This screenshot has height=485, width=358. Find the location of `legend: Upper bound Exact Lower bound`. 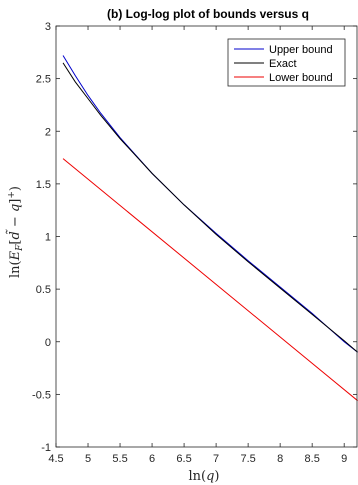

legend: Upper bound Exact Lower bound is located at coordinates (286, 62).